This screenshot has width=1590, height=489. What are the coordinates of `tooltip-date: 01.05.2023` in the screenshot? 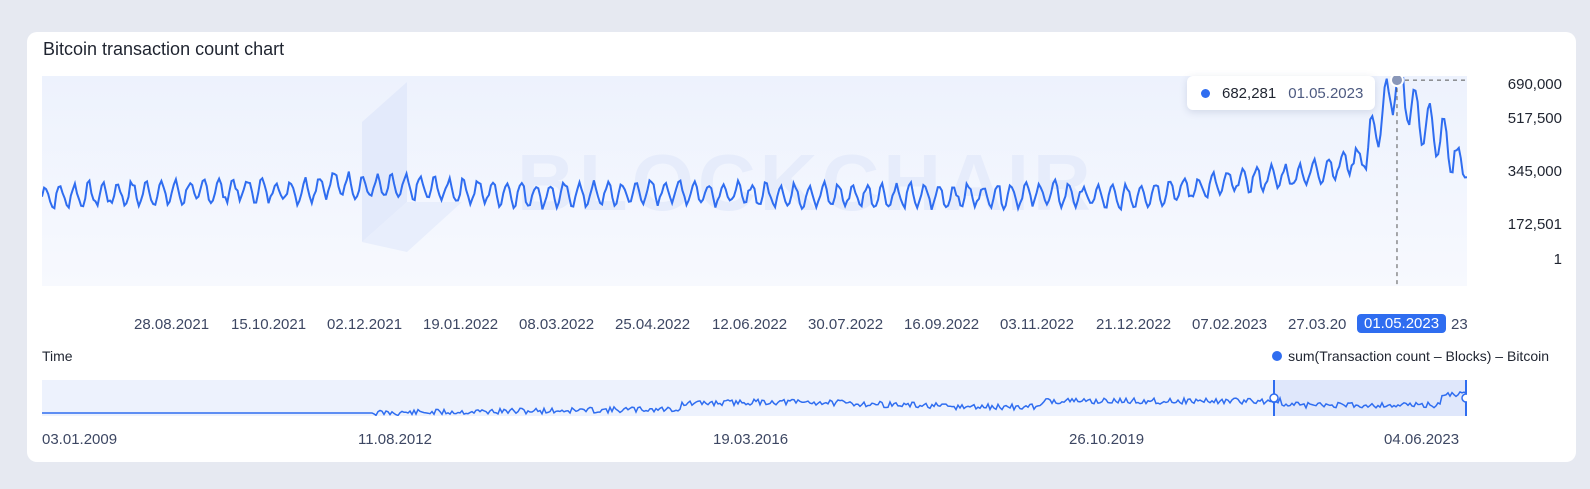 It's located at (1326, 93).